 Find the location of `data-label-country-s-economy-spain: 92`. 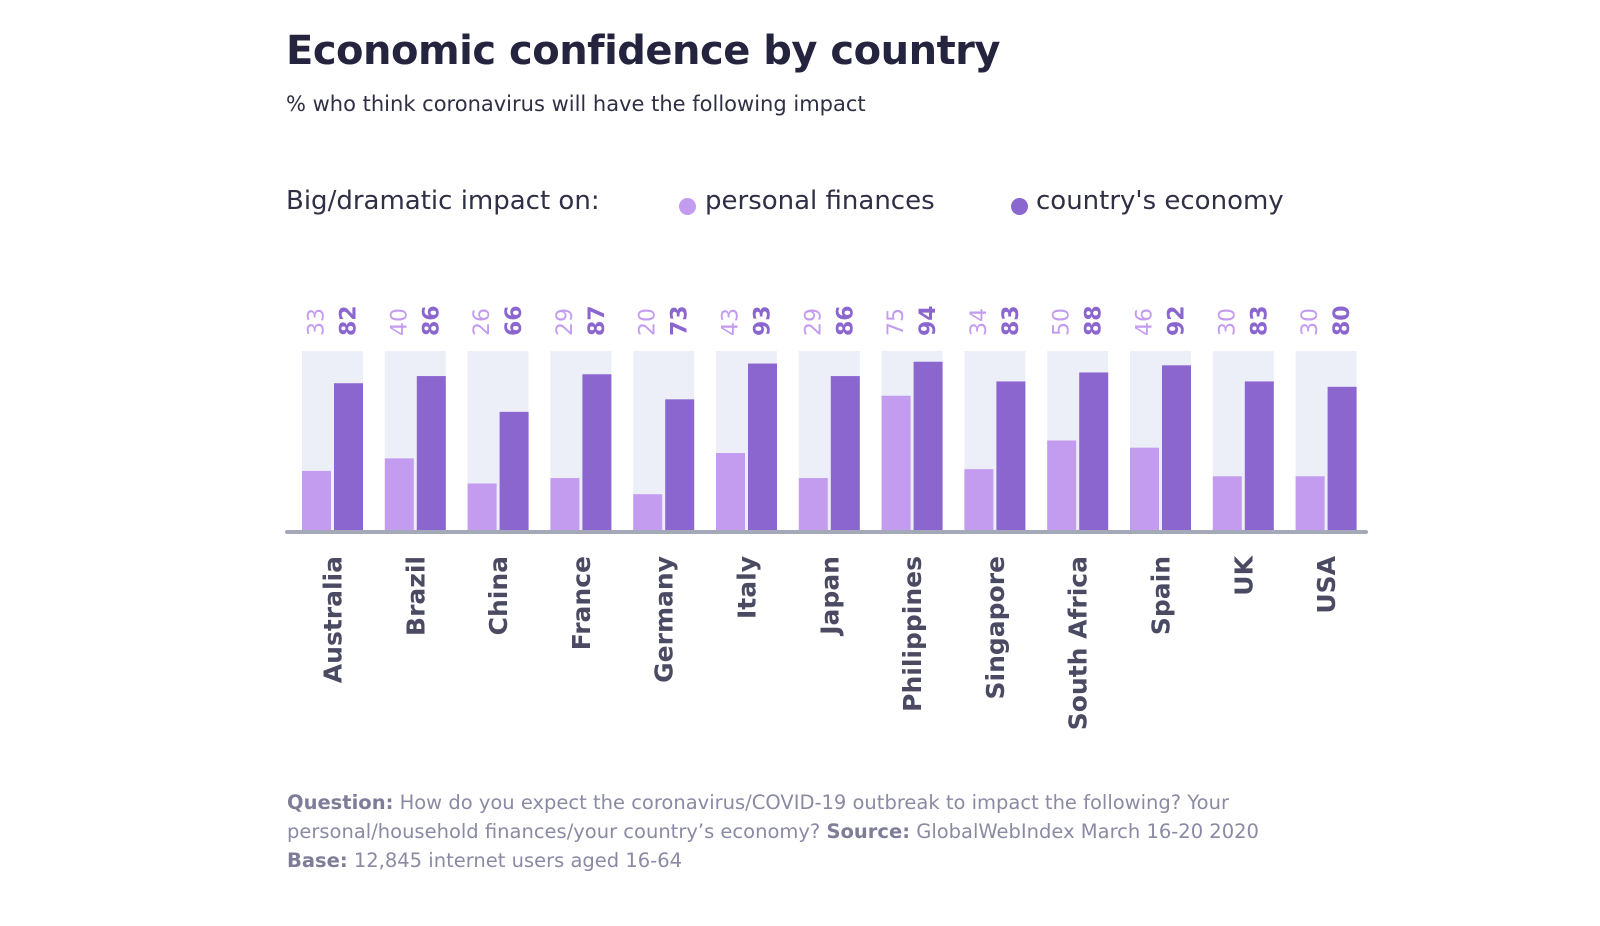

data-label-country-s-economy-spain: 92 is located at coordinates (1177, 320).